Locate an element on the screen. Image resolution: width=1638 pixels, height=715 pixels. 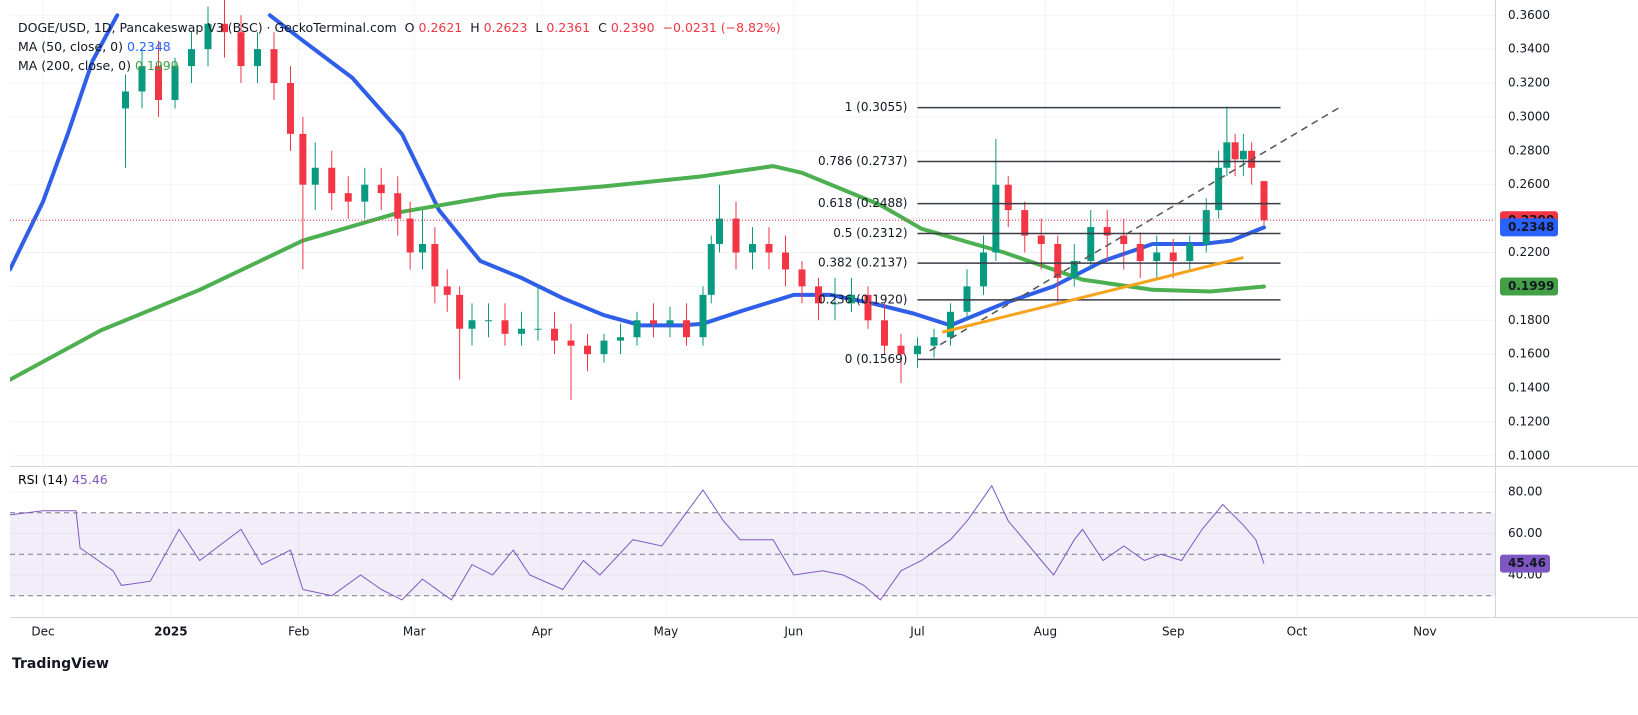
rsi-line is located at coordinates (637, 542).